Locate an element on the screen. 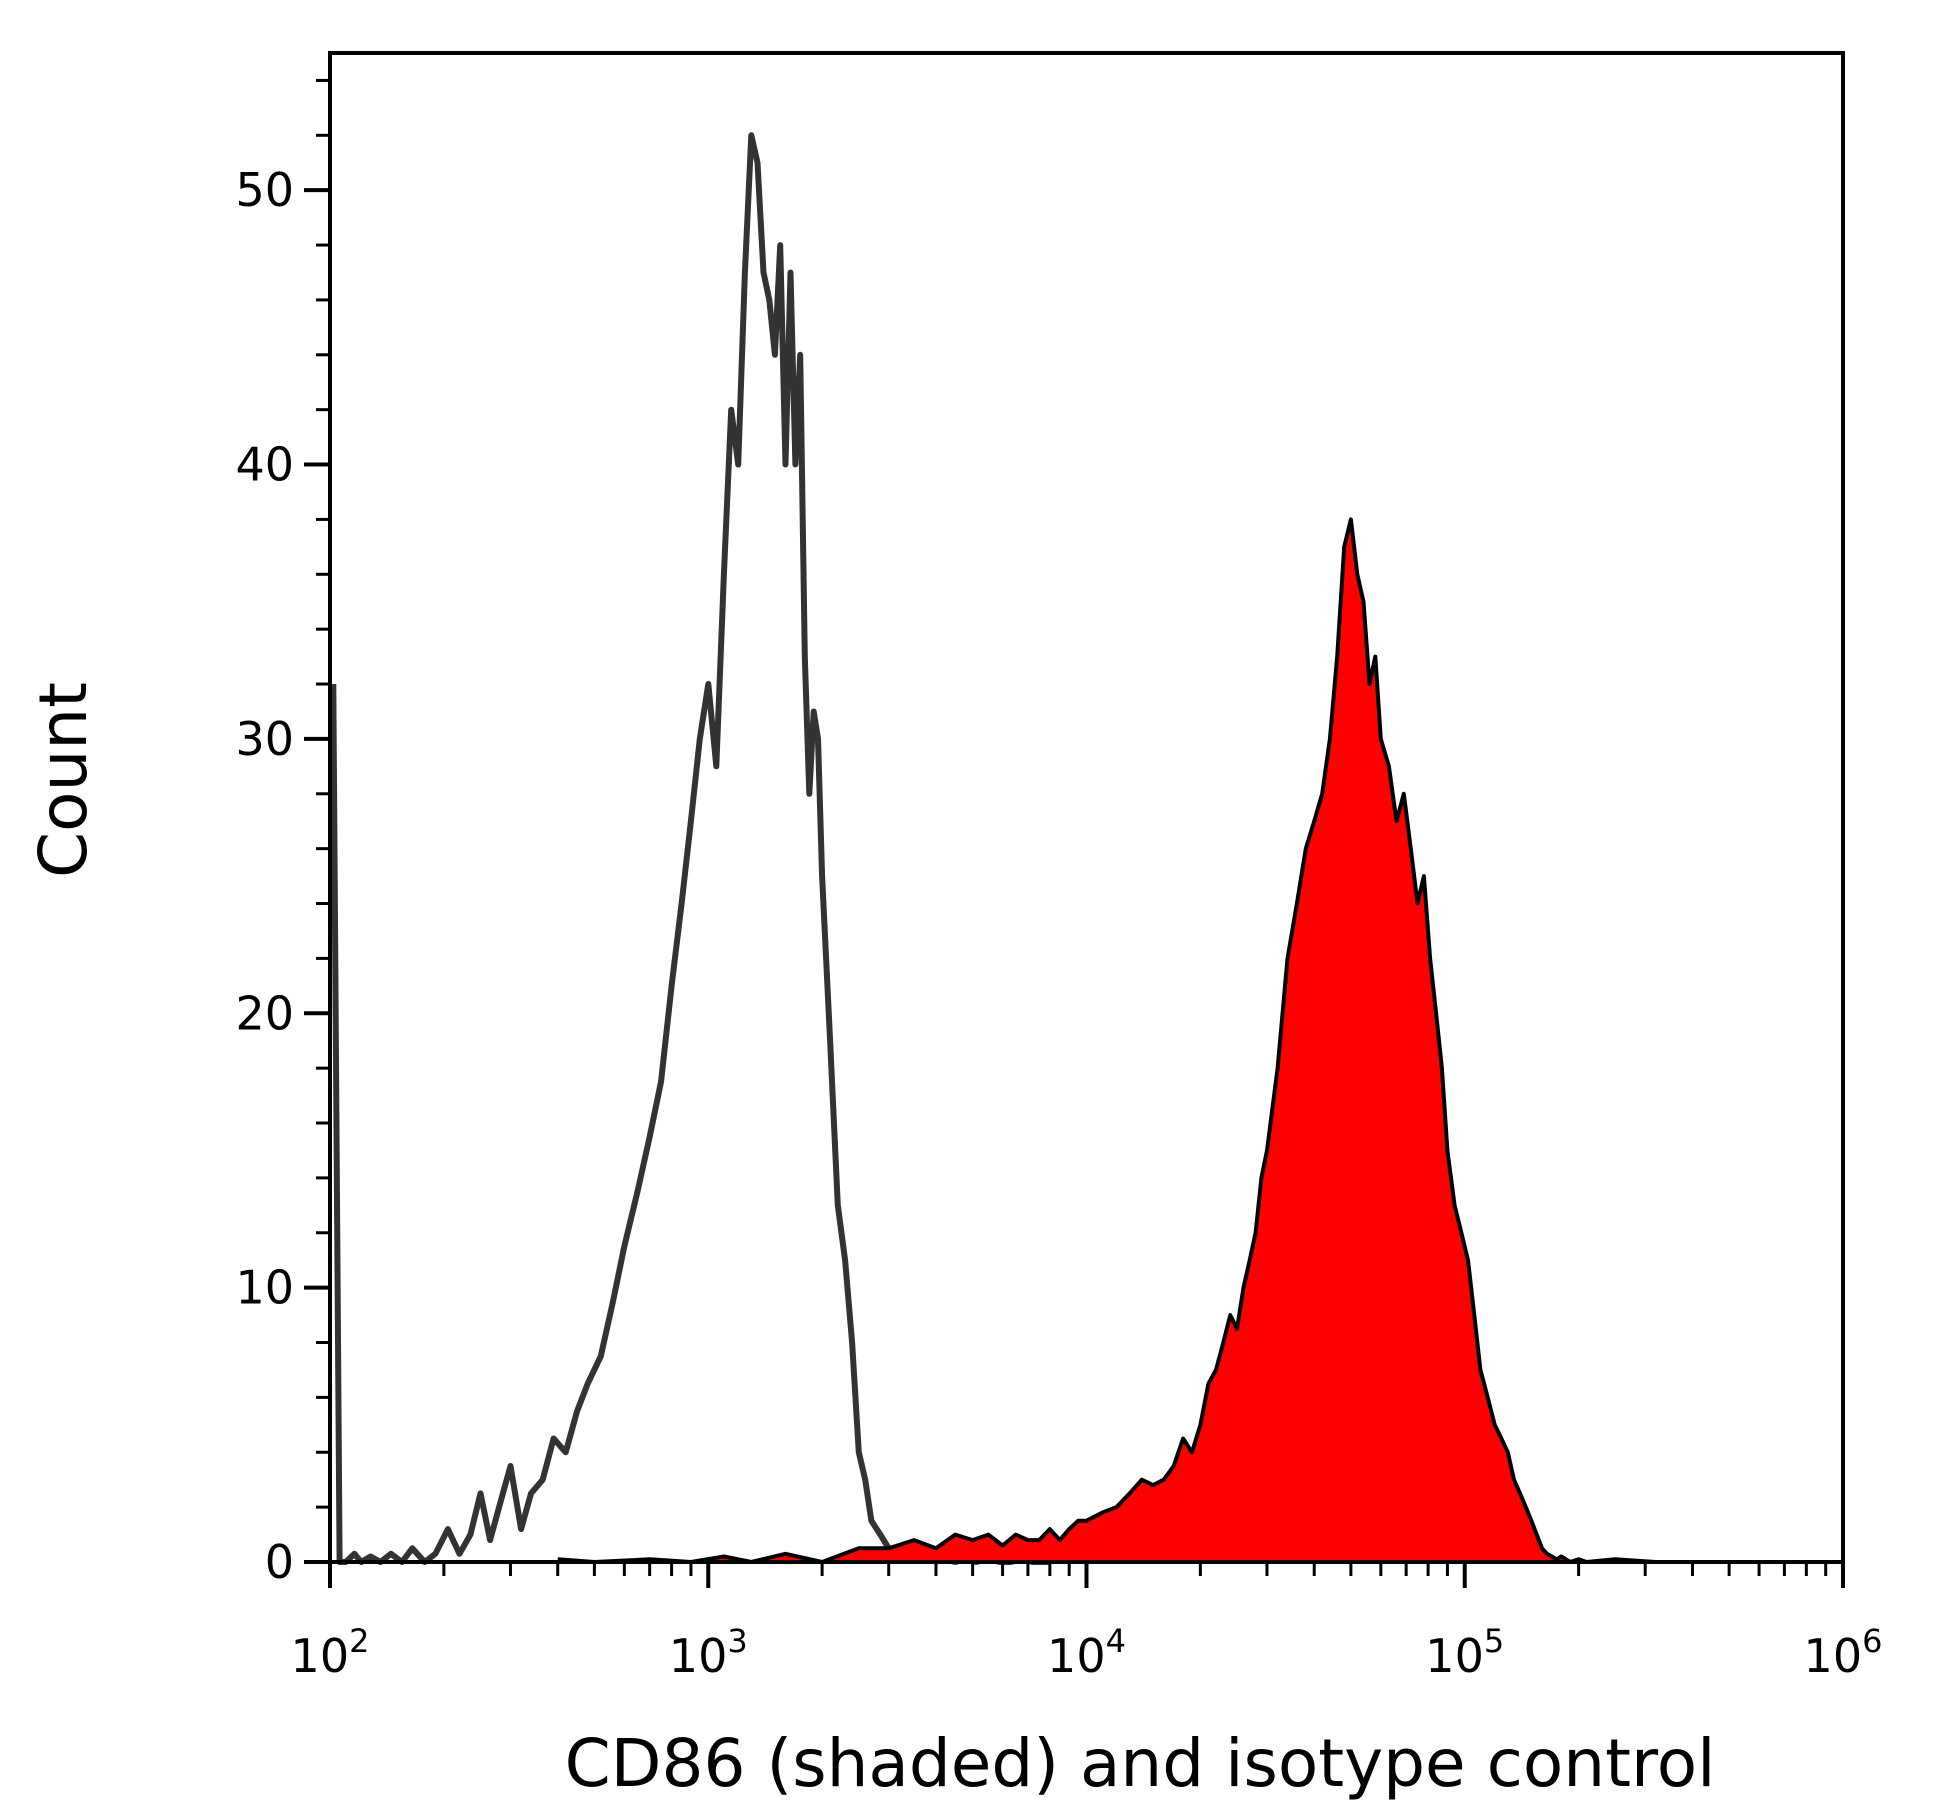 This screenshot has height=1819, width=1938. y-tick-label: 50 is located at coordinates (264, 190).